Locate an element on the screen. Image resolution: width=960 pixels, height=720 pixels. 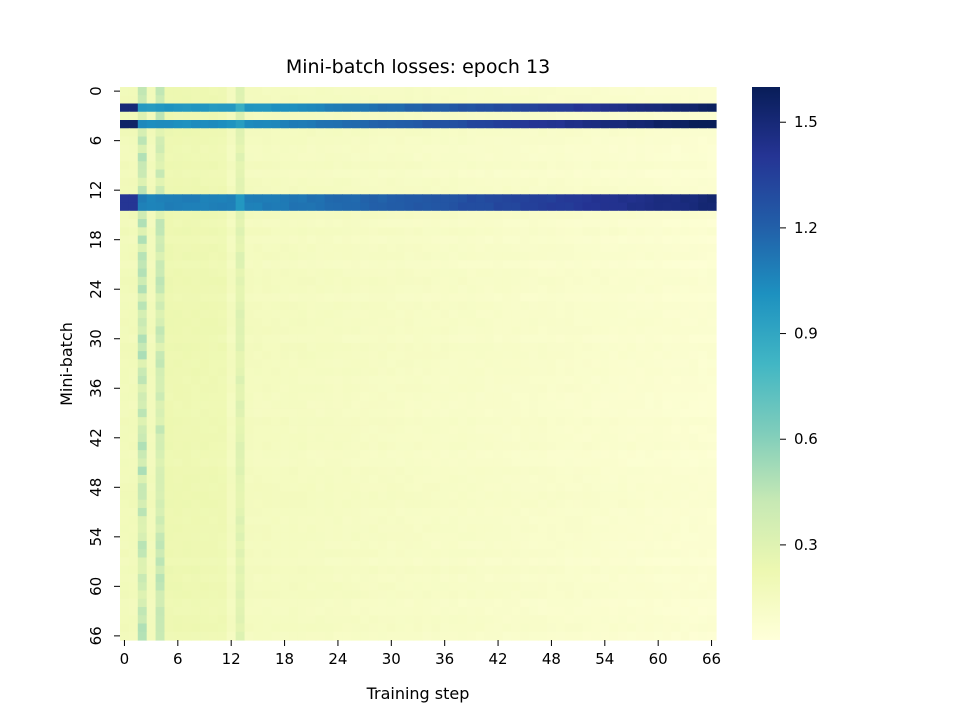
y-tick-label: 36 is located at coordinates (96, 388).